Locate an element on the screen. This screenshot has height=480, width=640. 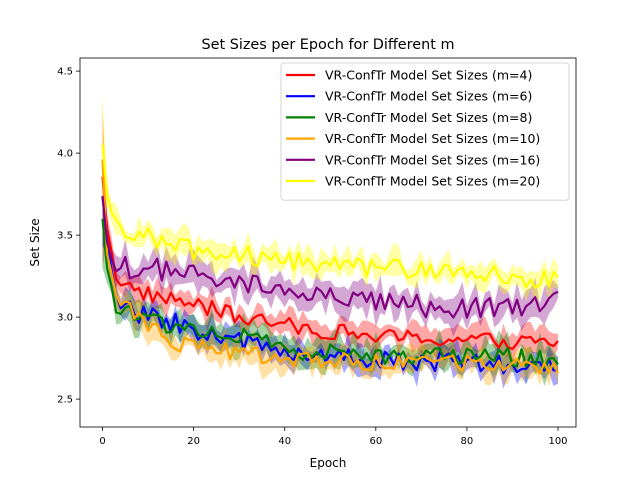
y-tick-label: 3.0 is located at coordinates (65, 318).